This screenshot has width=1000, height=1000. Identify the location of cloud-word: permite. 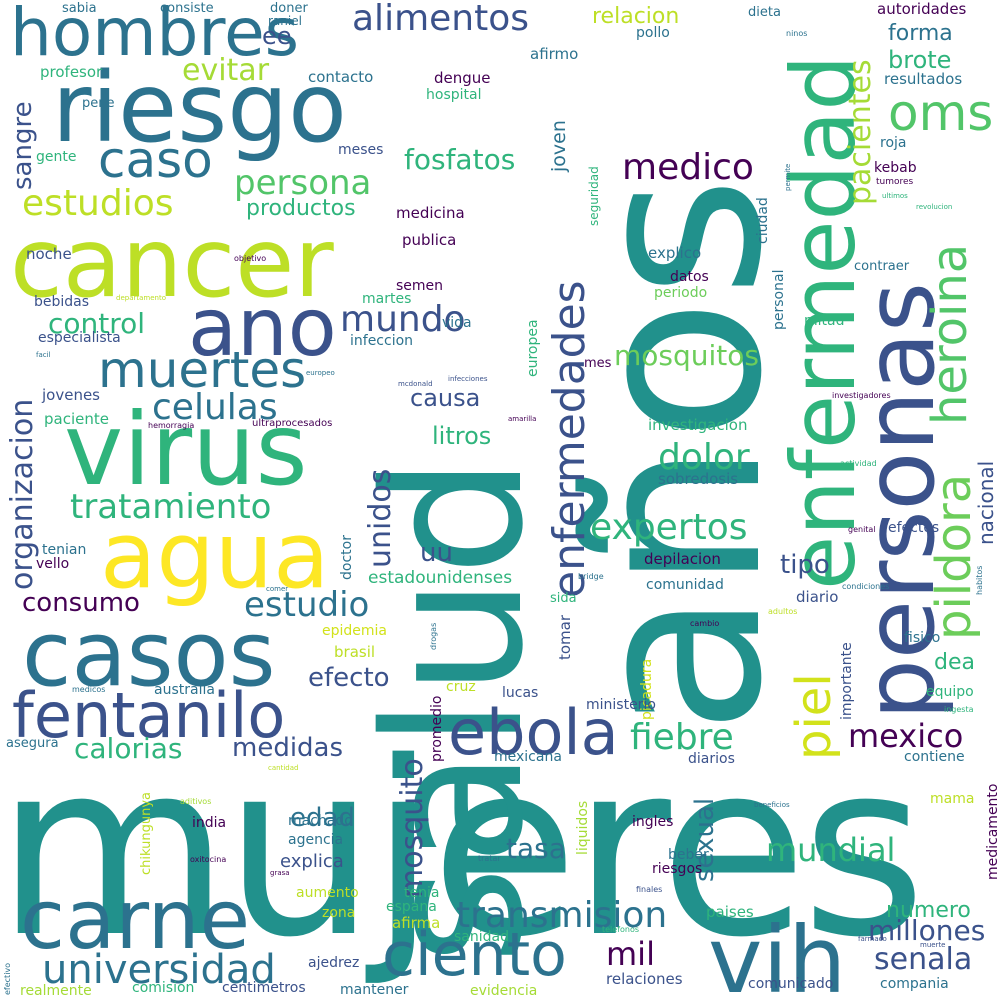
(788, 177).